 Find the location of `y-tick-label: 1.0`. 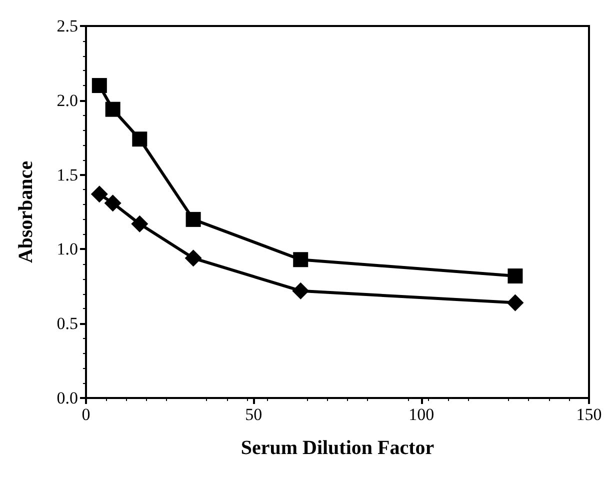

y-tick-label: 1.0 is located at coordinates (67, 249).